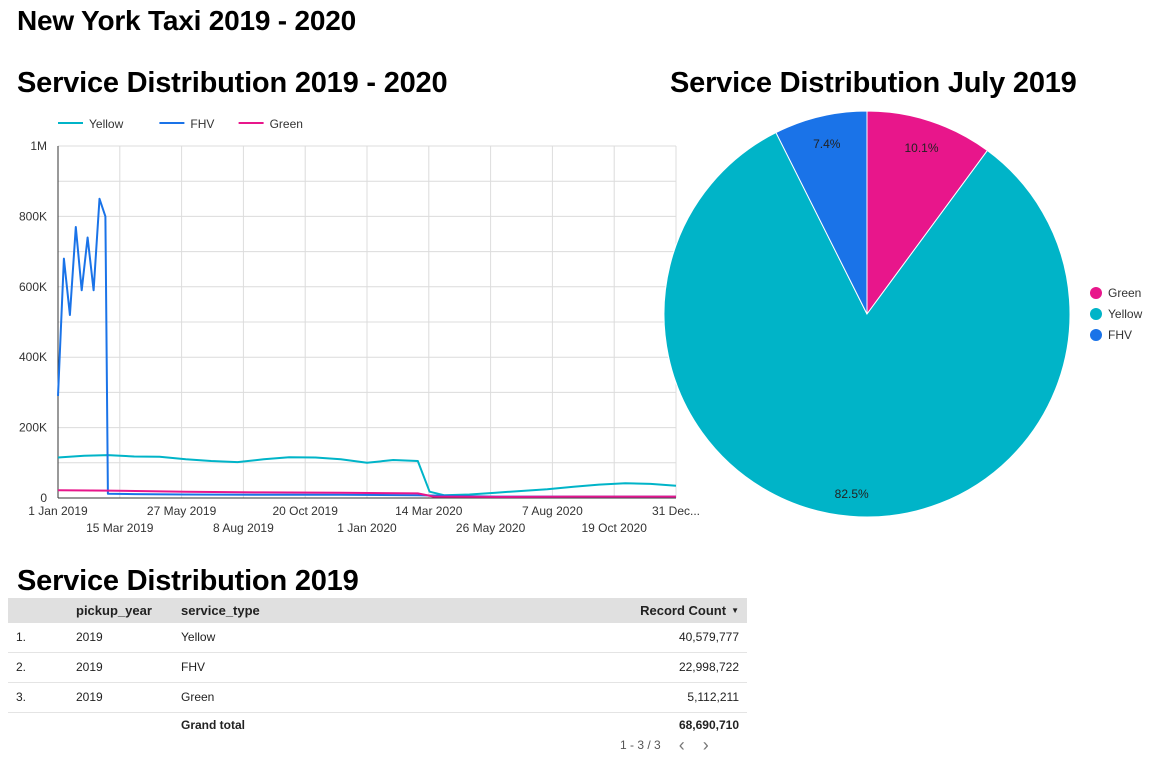  I want to click on y-tick-label: 600K, so click(33, 287).